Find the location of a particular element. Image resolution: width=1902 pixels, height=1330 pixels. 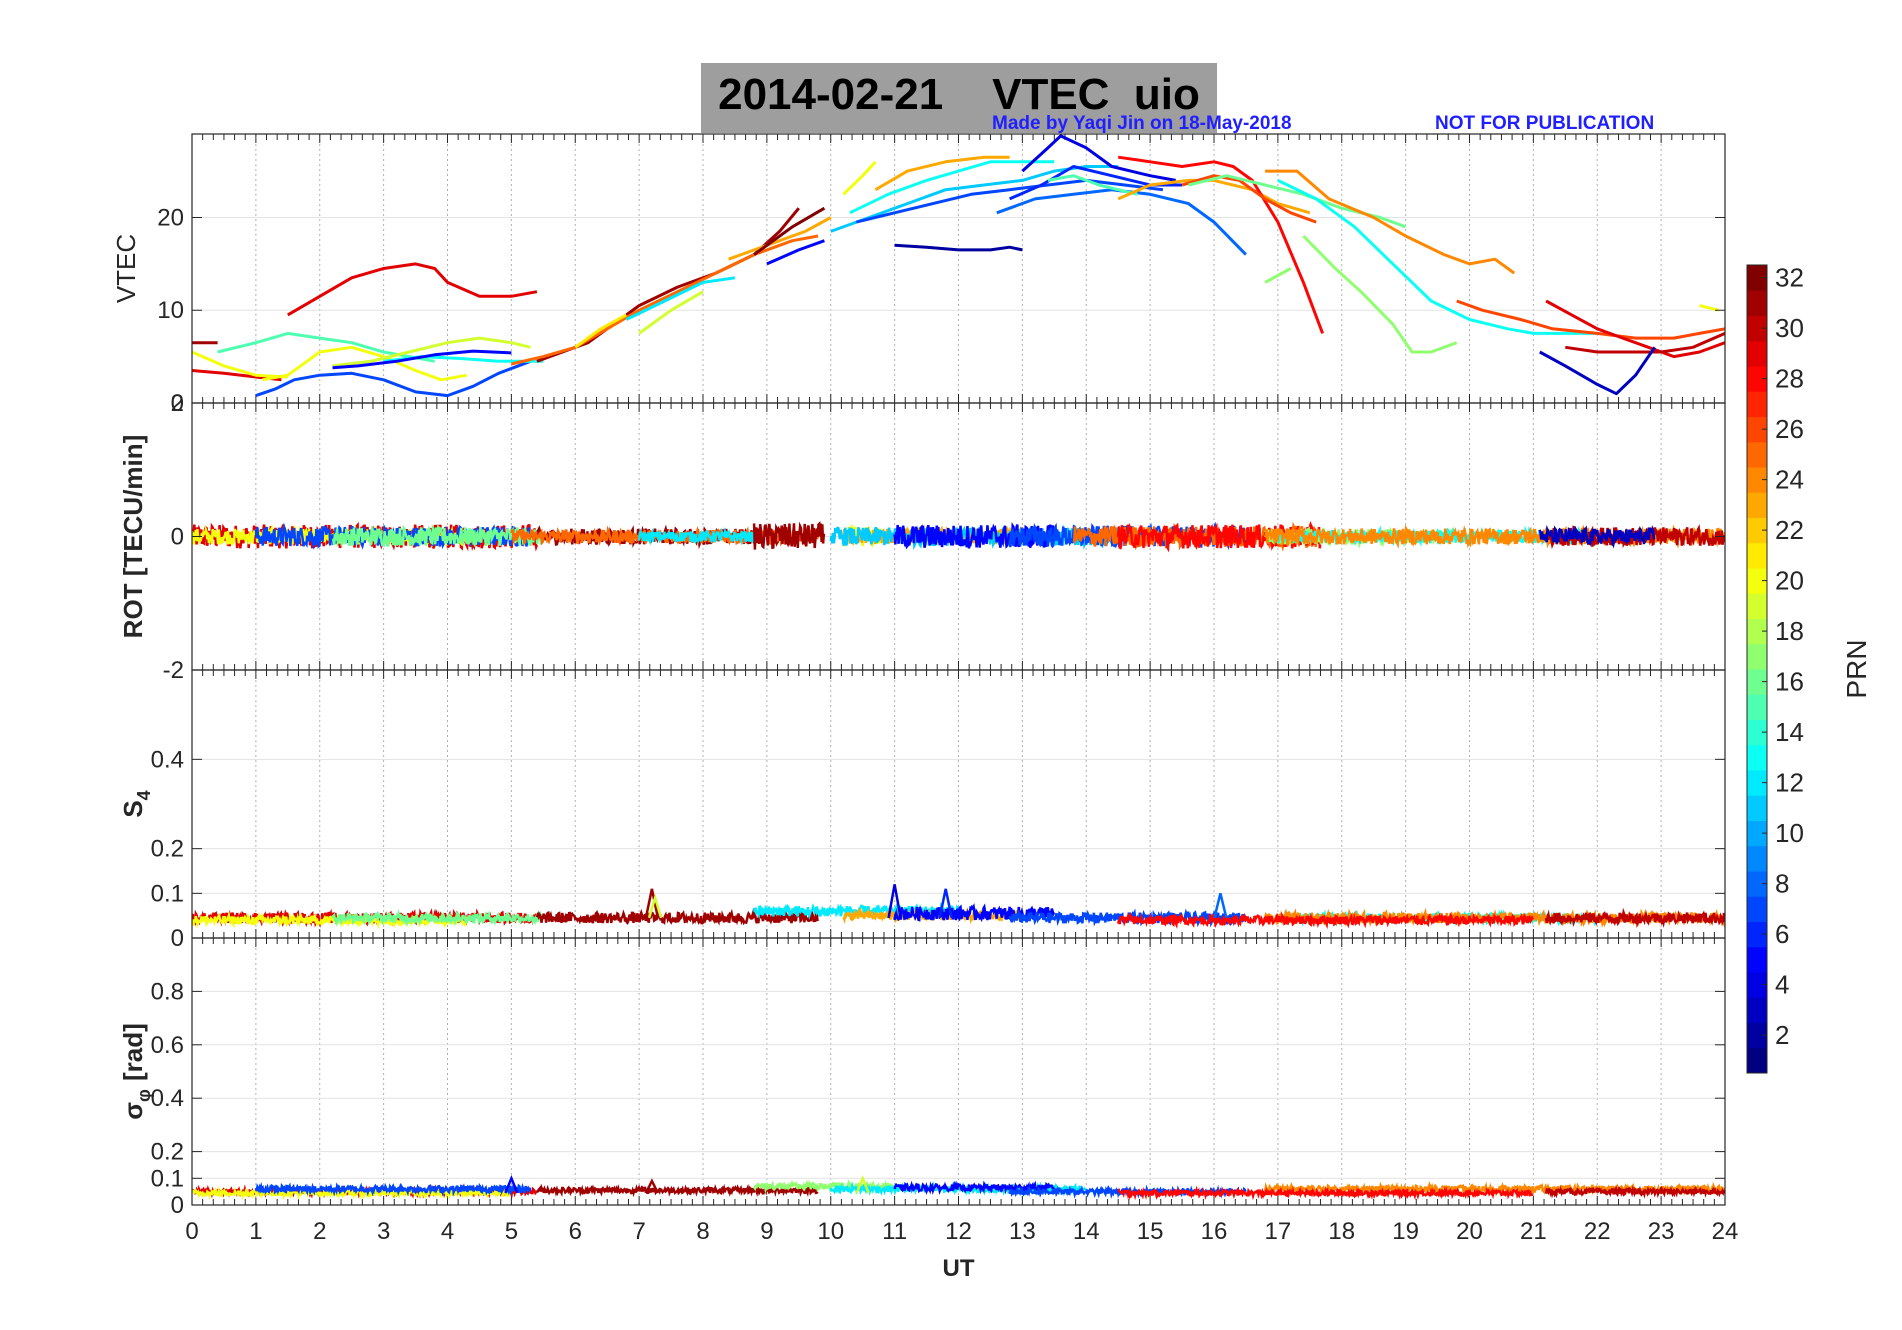

x-tick-label: 3 is located at coordinates (383, 1231).